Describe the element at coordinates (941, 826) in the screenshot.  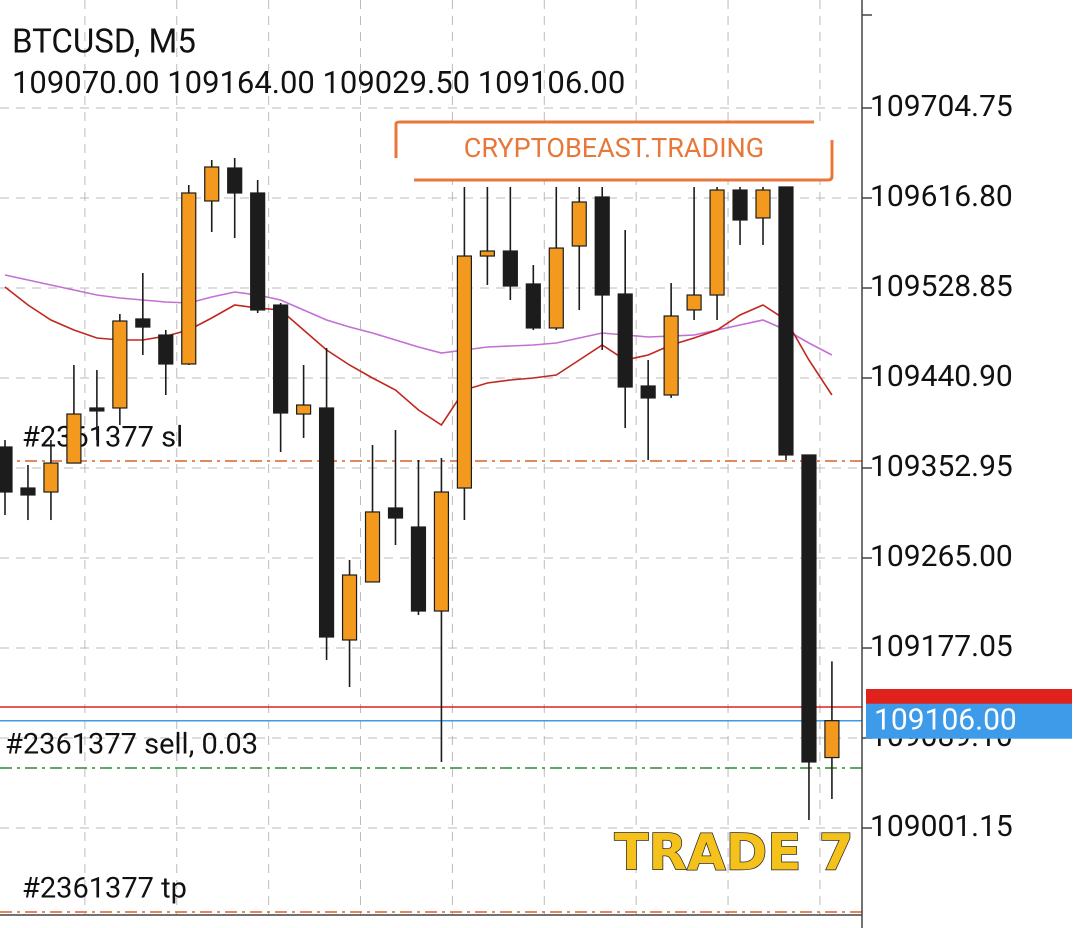
I see `y-tick-label: 109001.15` at that location.